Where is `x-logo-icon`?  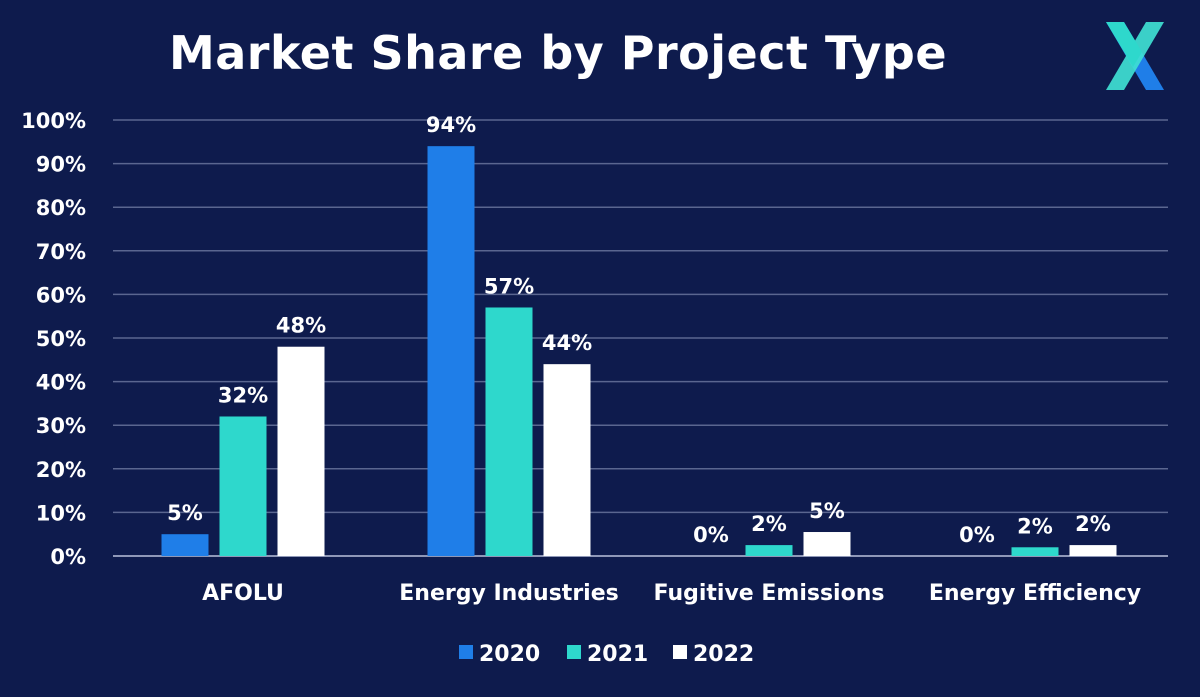
x-logo-icon is located at coordinates (1135, 56).